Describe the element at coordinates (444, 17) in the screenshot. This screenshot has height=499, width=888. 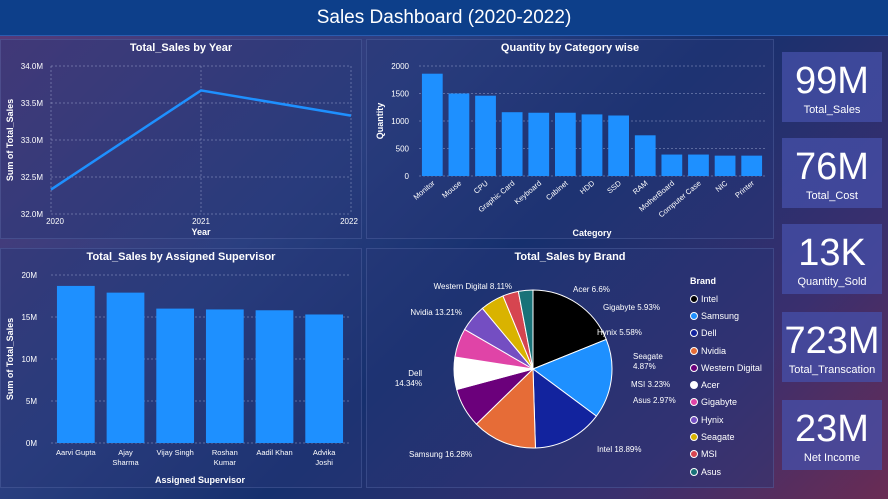
I see `dashboard-title: Sales Dashboard (2020-2022)` at that location.